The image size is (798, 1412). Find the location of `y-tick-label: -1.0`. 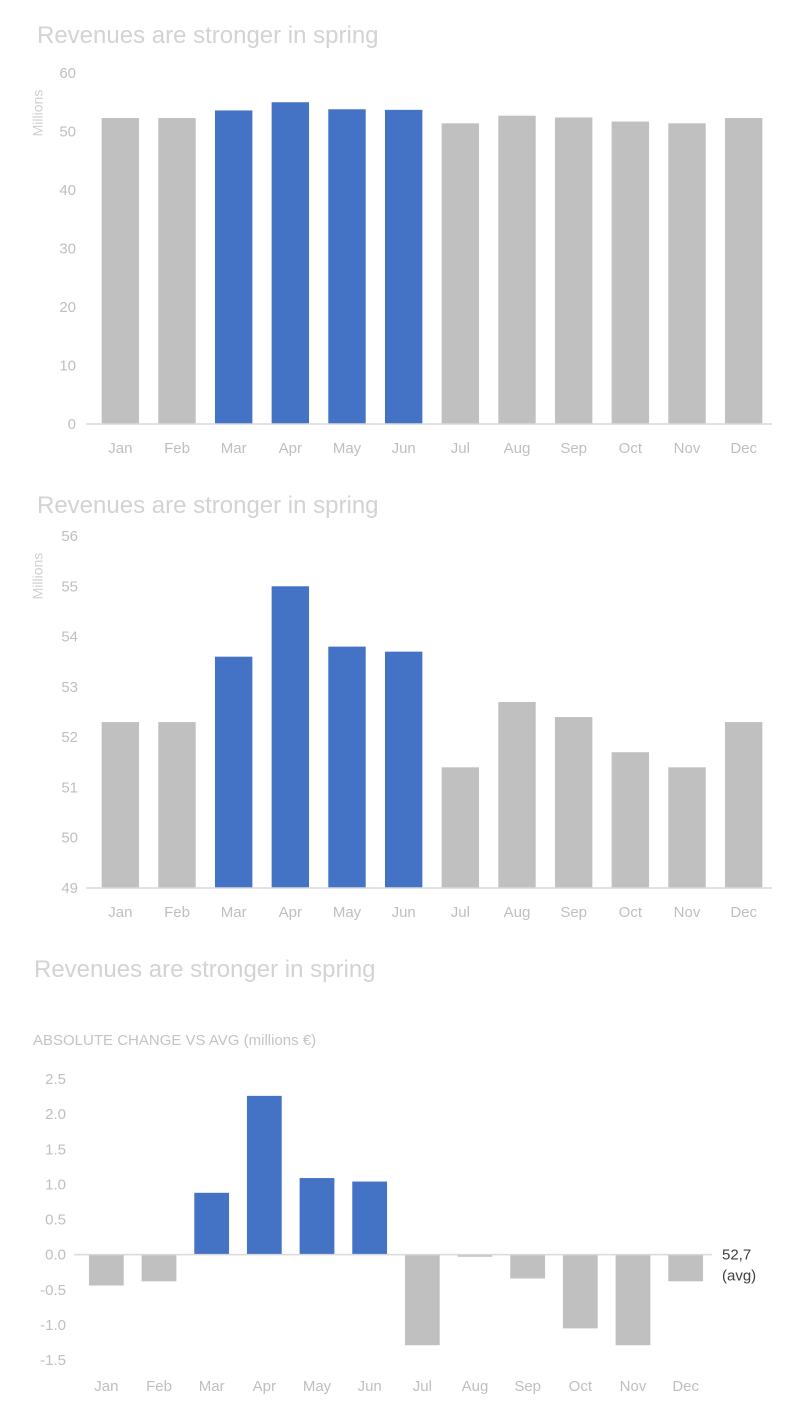

y-tick-label: -1.0 is located at coordinates (53, 1325).